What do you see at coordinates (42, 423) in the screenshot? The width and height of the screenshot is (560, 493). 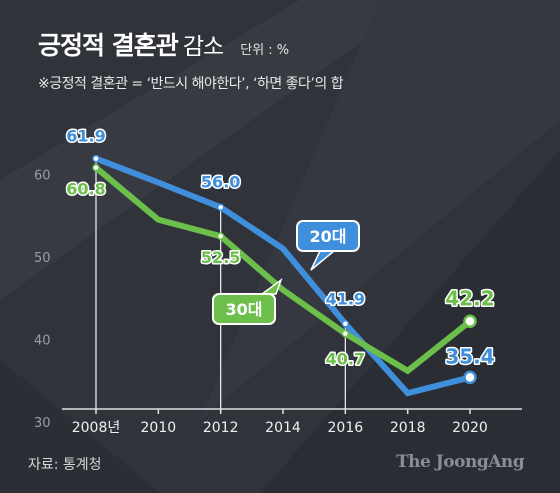 I see `y-tick-label: 30` at bounding box center [42, 423].